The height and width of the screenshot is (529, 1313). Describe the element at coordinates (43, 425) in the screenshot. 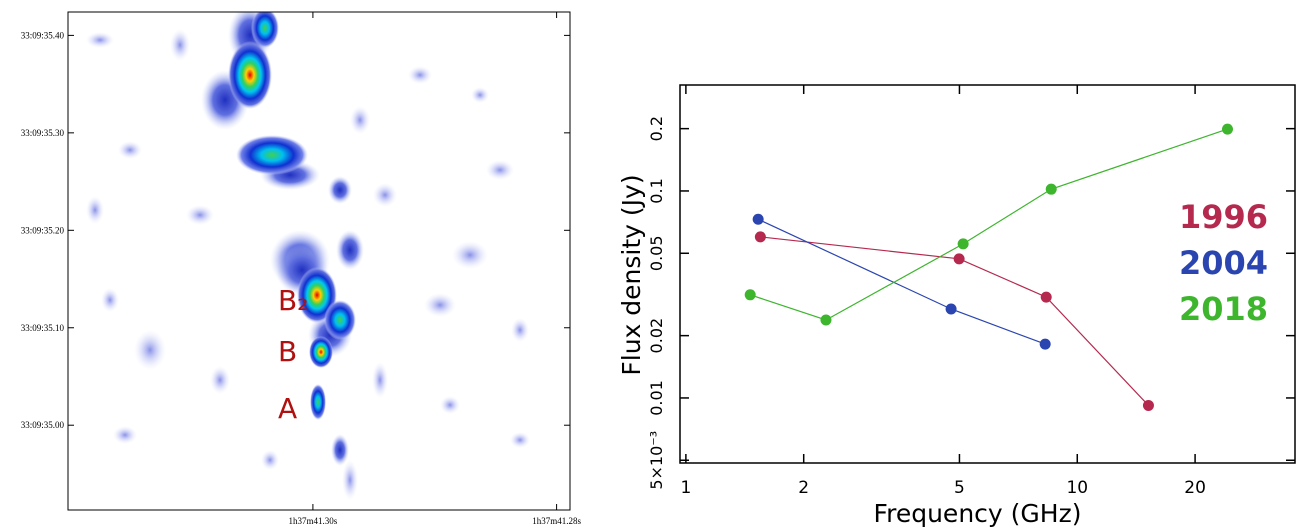

I see `y-tick-label: 33:09:35.00` at that location.